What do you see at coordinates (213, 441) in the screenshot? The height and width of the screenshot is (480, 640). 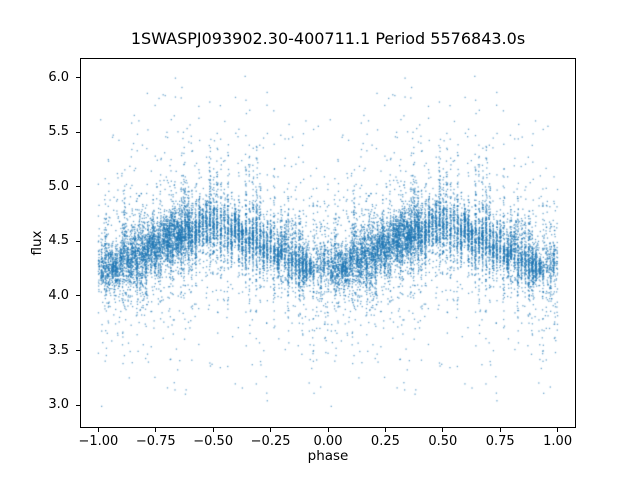 I see `x-tick-label: −0.50` at bounding box center [213, 441].